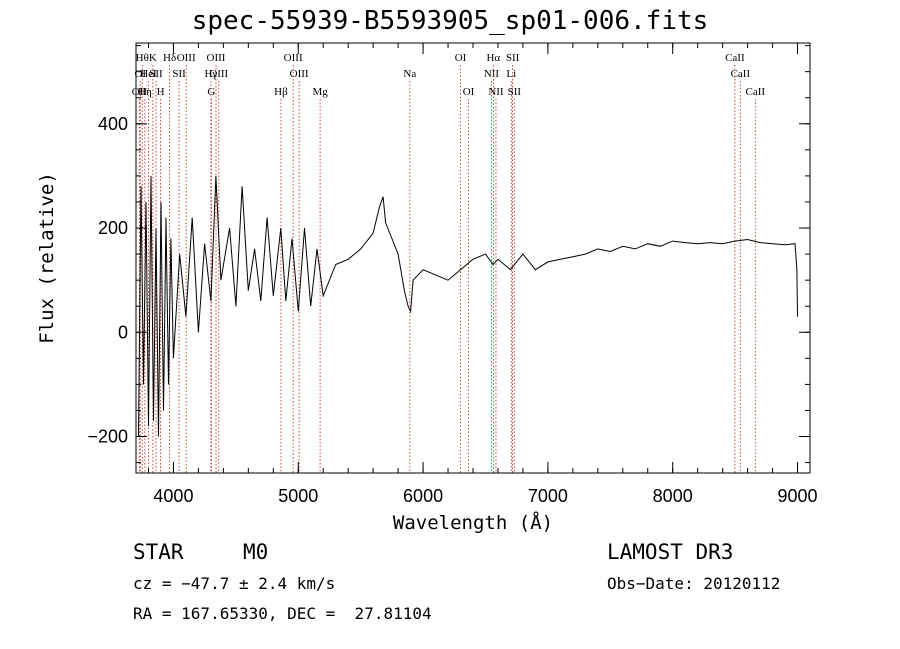 The height and width of the screenshot is (649, 900). I want to click on redshift-label: cz = −47.7 ± 2.4 km/s, so click(234, 583).